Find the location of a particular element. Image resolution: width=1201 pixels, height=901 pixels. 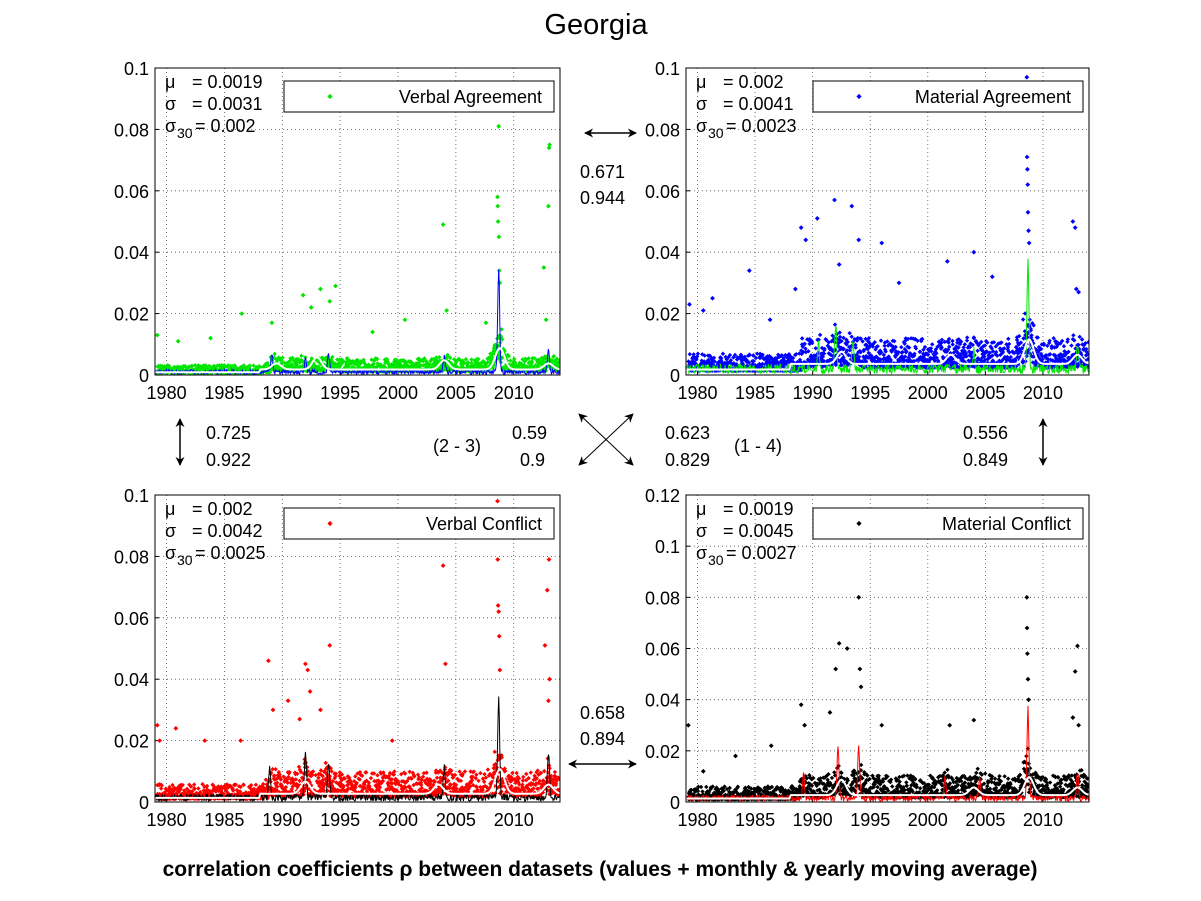

y-tick-label: 0.04 is located at coordinates (131, 680).